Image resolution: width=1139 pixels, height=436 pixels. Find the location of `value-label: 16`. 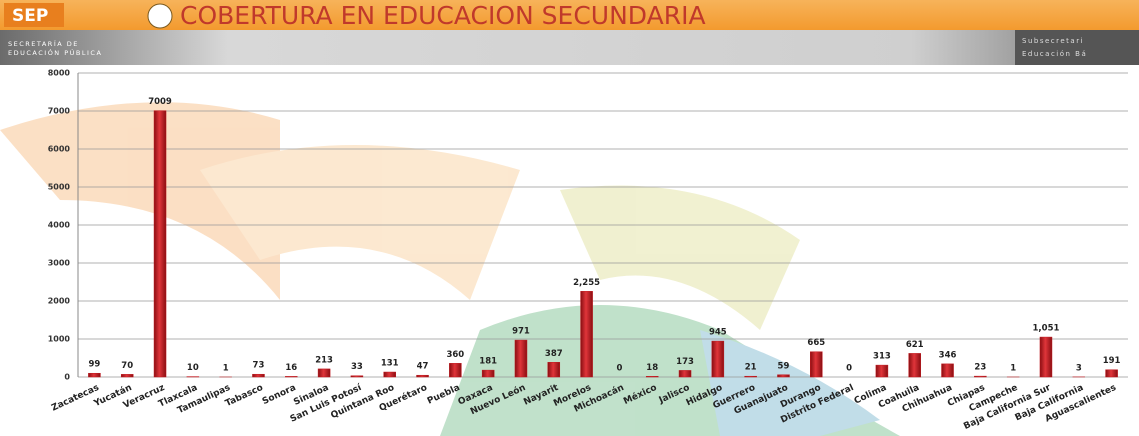

value-label: 16 is located at coordinates (291, 368).